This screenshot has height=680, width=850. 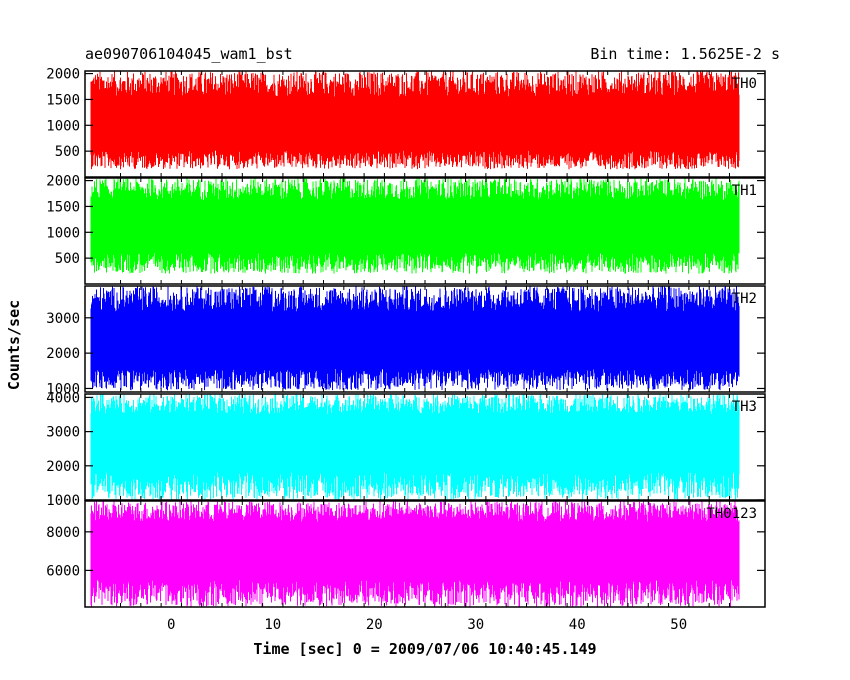 I want to click on panel-th3: 1000 2000 3000 4000 TH3, so click(x=406, y=449).